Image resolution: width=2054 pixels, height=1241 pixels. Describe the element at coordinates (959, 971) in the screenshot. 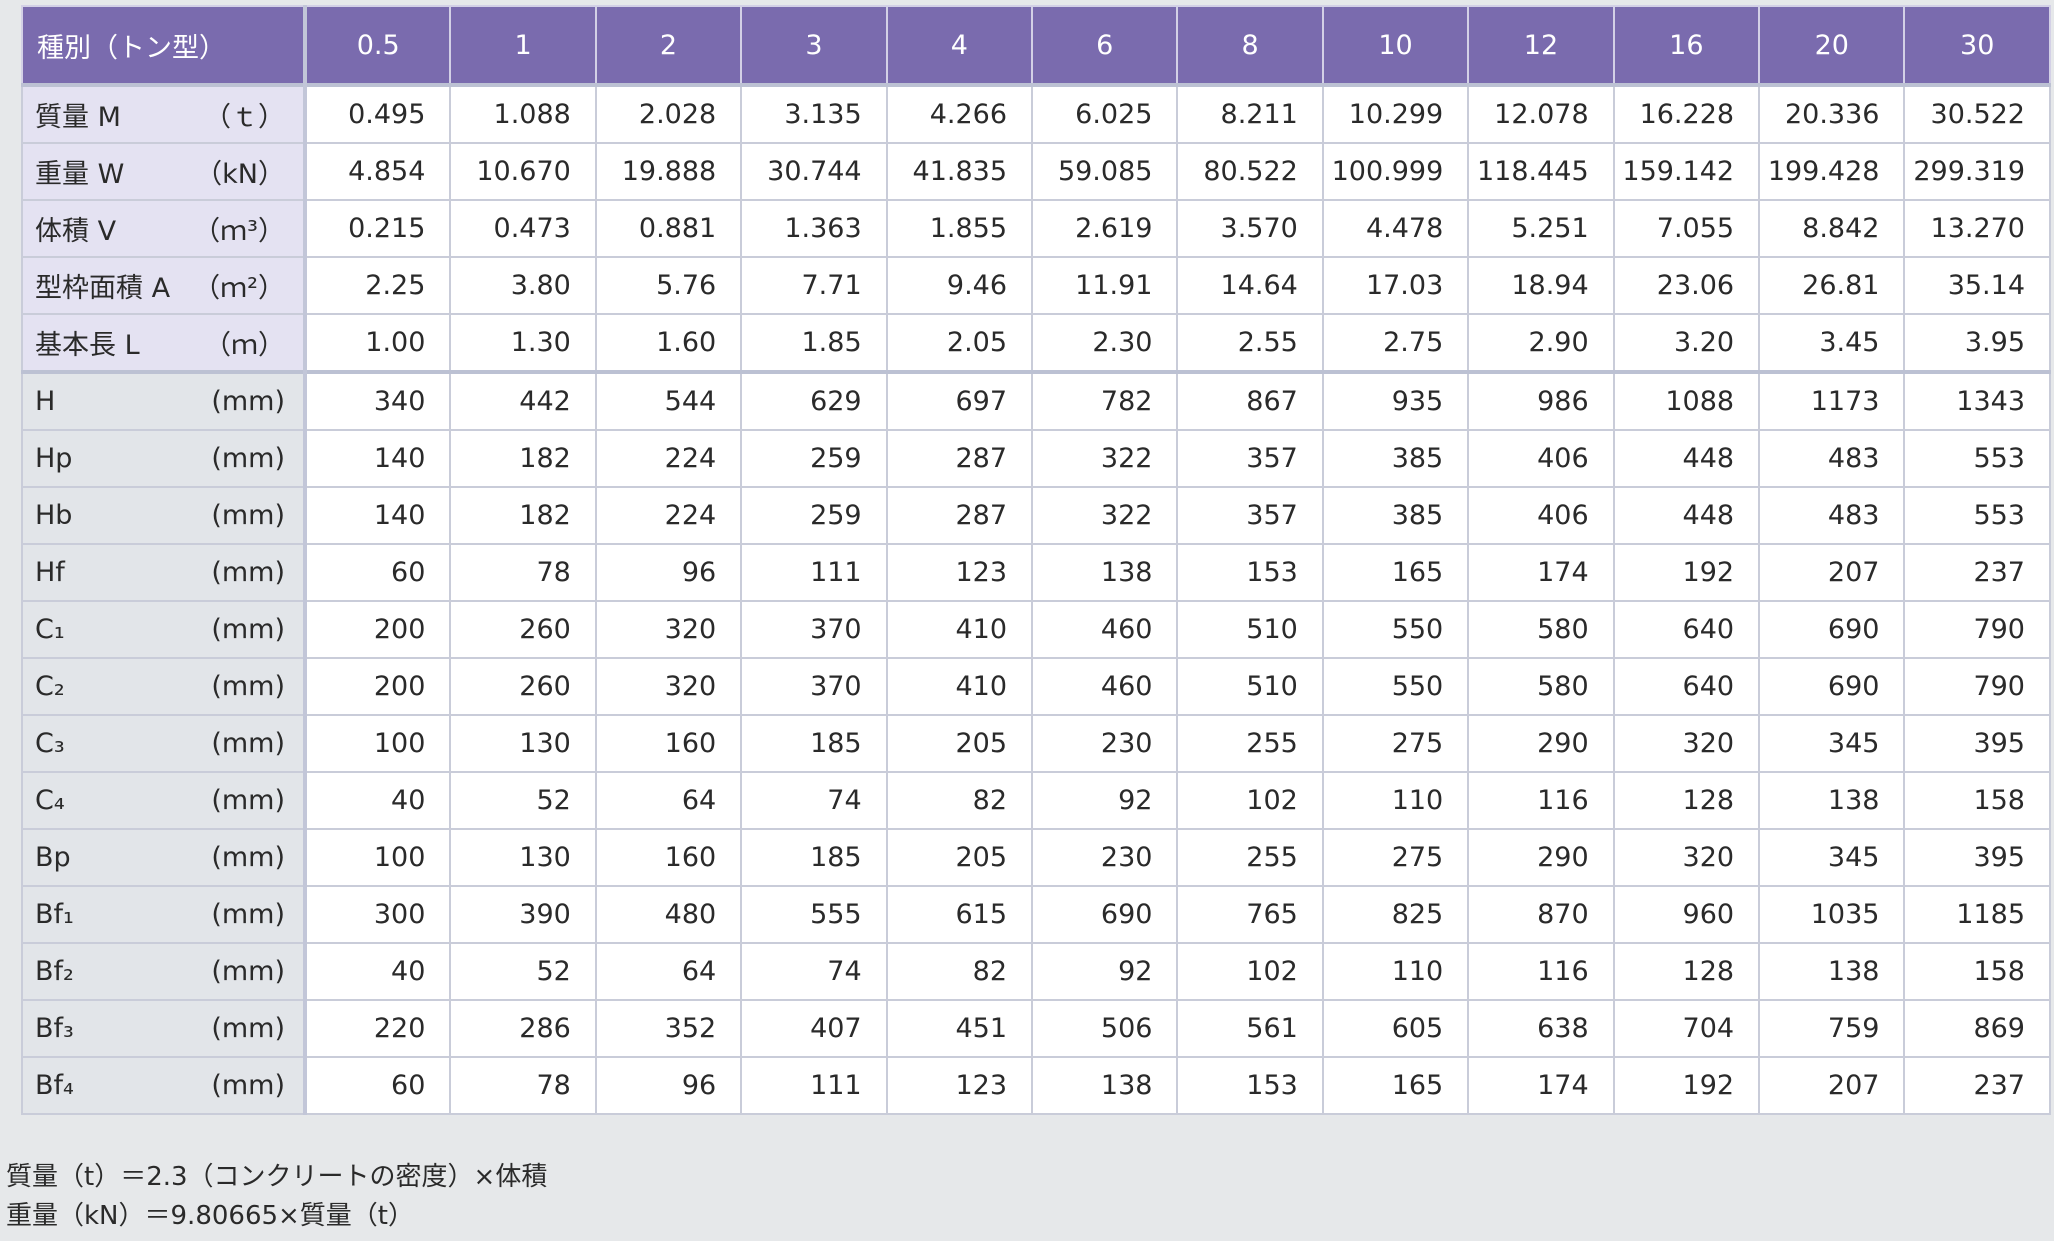

I see `value-cell: 82` at that location.